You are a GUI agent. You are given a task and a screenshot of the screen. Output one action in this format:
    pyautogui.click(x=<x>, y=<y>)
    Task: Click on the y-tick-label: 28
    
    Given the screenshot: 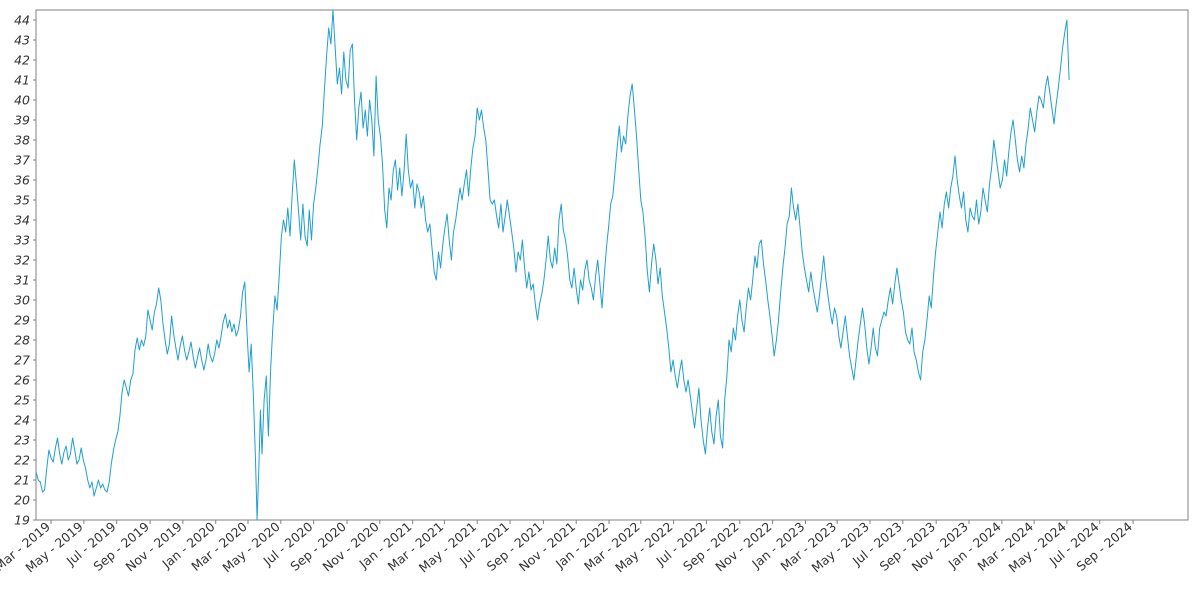 What is the action you would take?
    pyautogui.click(x=22, y=340)
    